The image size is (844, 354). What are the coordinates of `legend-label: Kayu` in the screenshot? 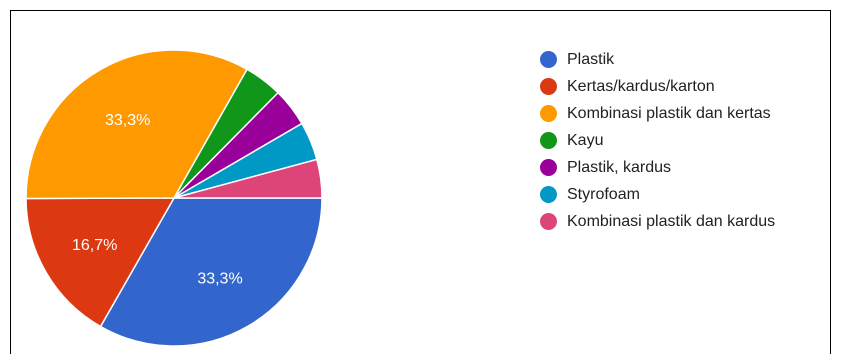 It's located at (585, 140).